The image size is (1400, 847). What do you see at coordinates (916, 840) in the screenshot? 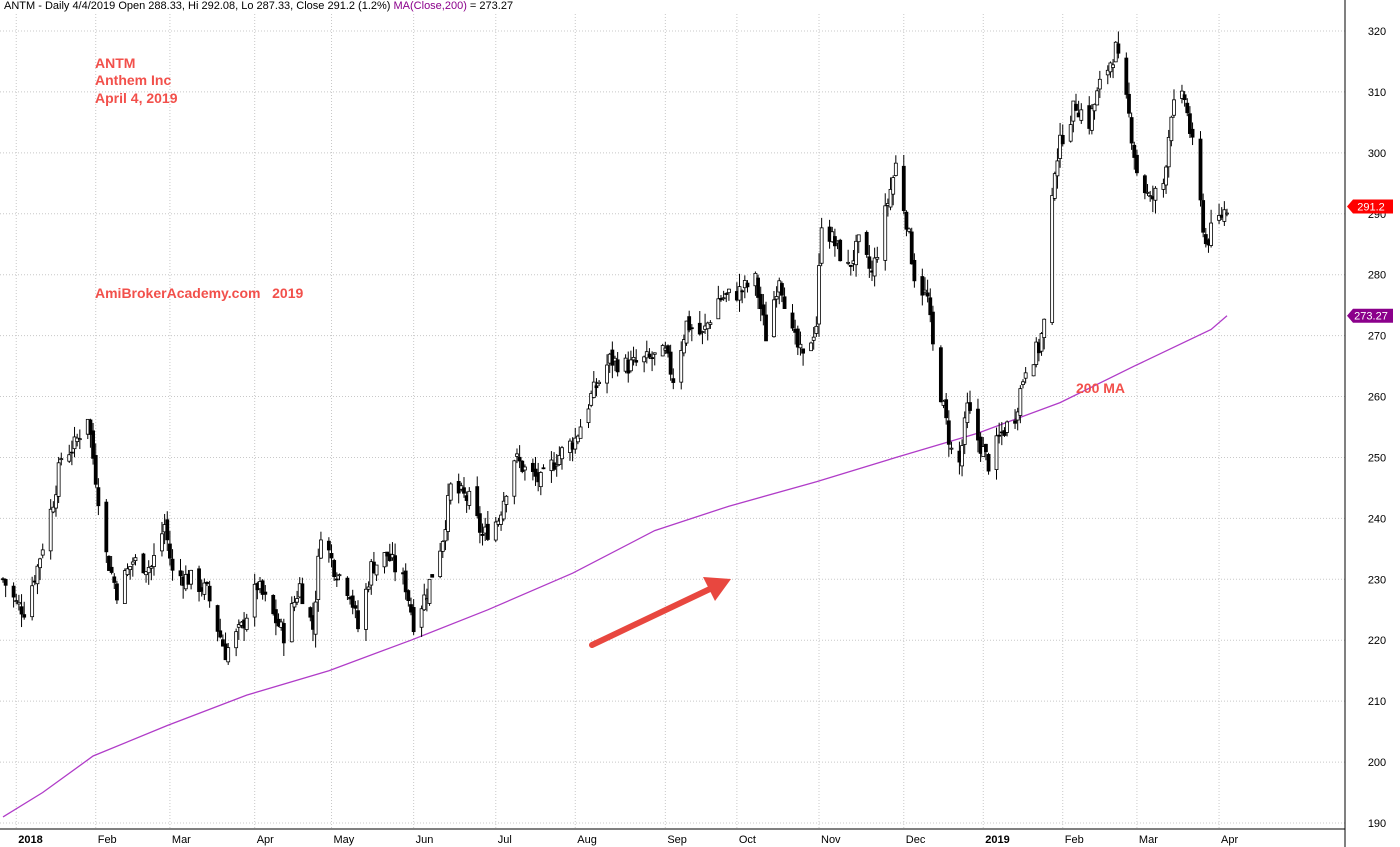
I see `x-tick-label: Dec` at bounding box center [916, 840].